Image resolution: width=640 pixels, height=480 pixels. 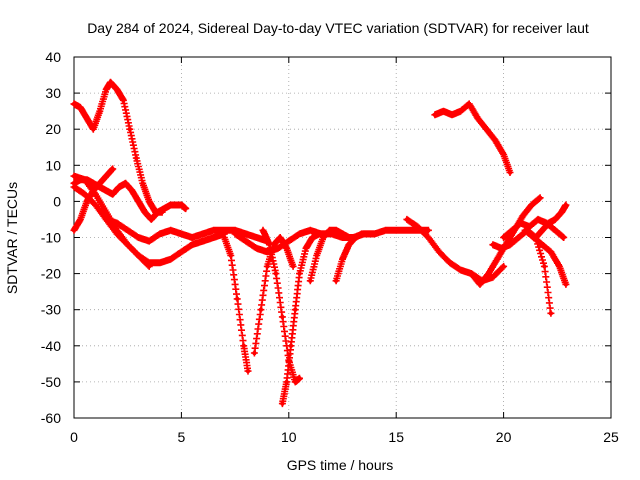 I want to click on y-tick-label: -30, so click(x=51, y=310).